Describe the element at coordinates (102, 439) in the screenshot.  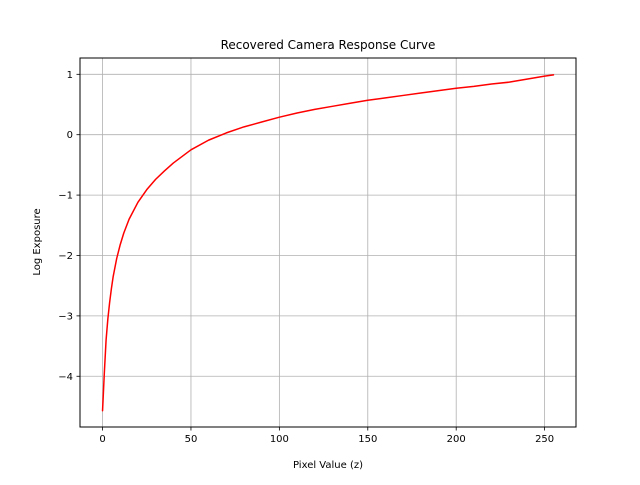
I see `x-tick-label: 0` at that location.